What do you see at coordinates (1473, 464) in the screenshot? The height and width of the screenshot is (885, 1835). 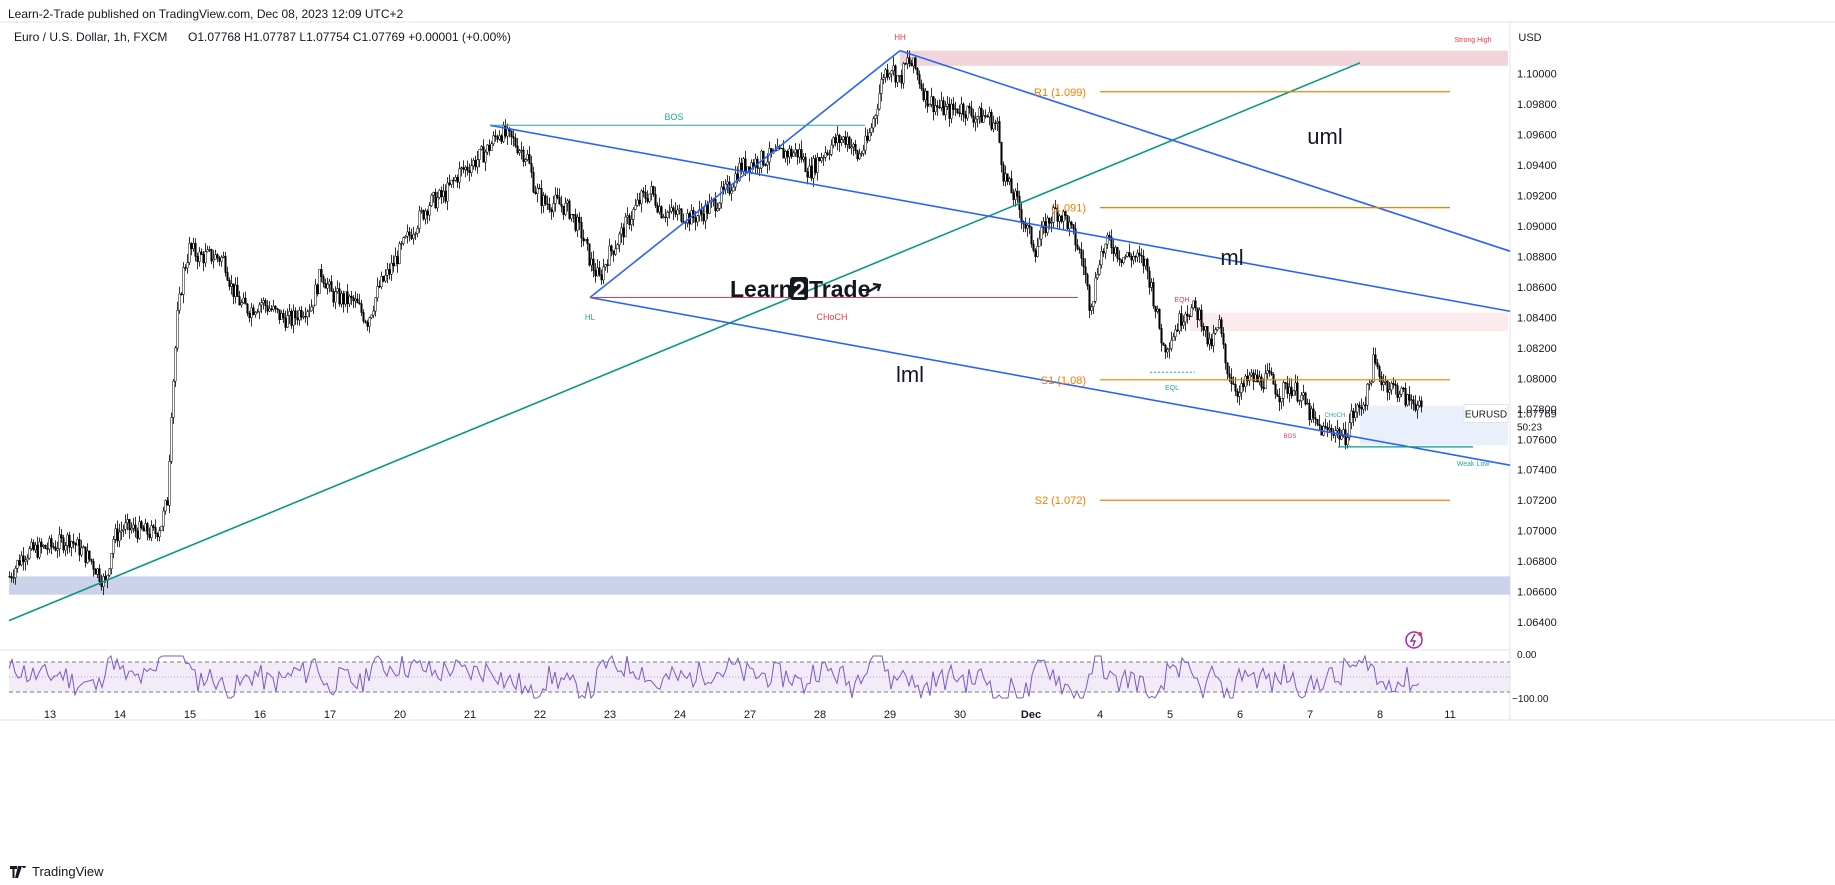 I see `label-weak-low: Weak Low` at bounding box center [1473, 464].